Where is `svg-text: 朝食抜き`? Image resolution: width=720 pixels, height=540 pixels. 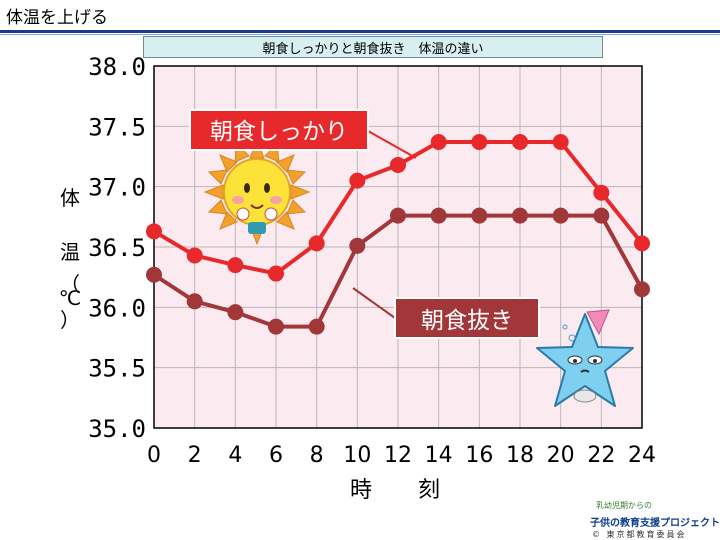
svg-text: 朝食抜き is located at coordinates (467, 321).